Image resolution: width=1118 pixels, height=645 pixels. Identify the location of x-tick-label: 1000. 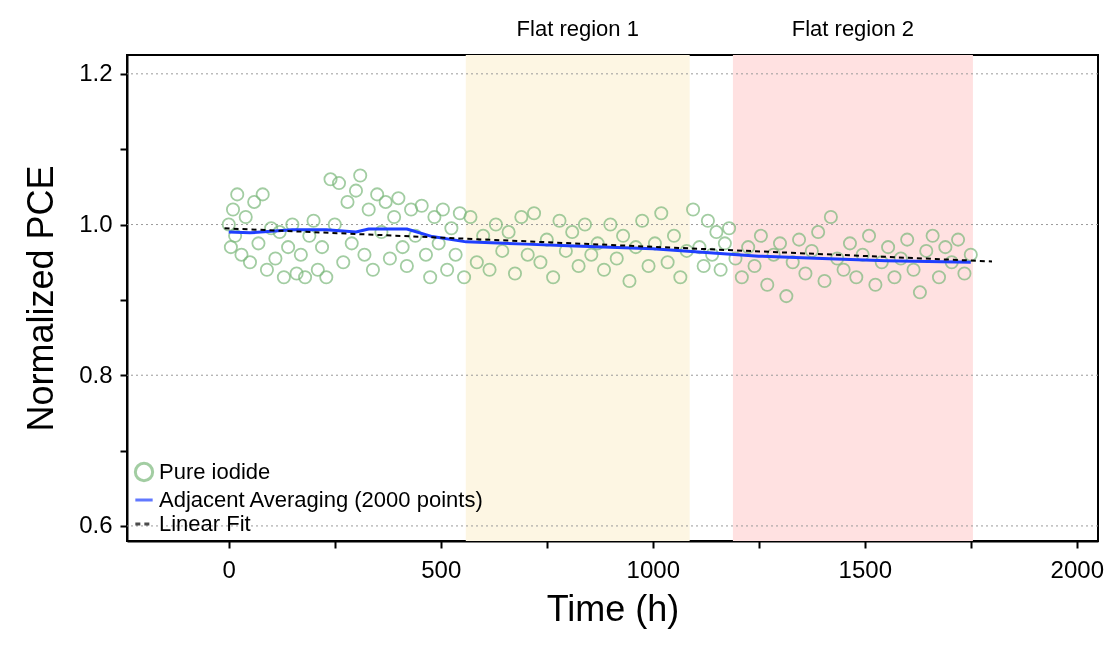
(653, 569).